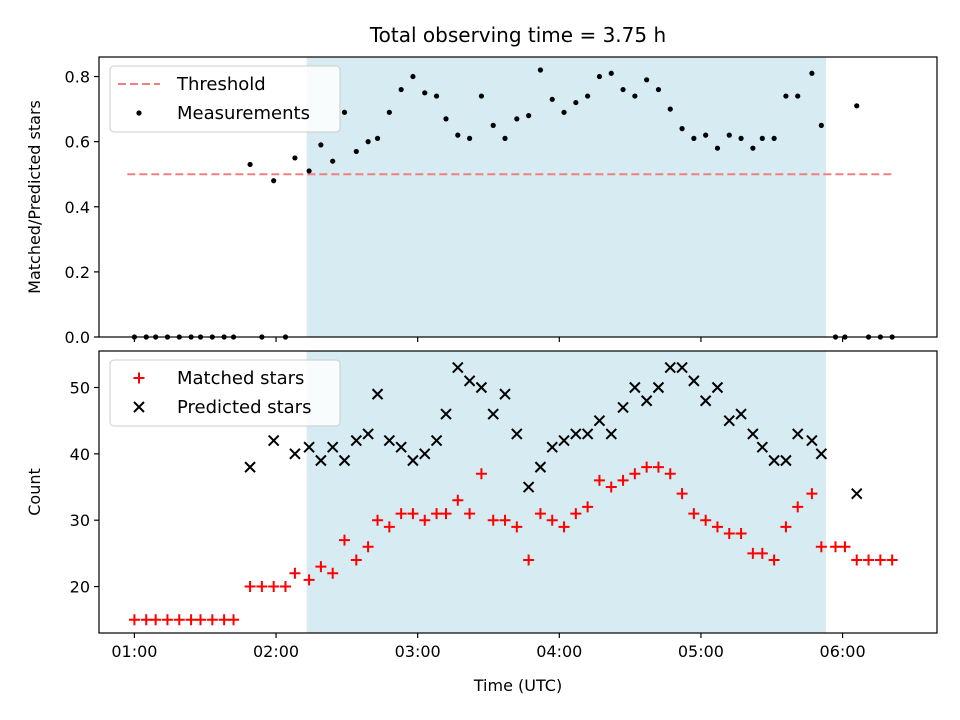  Describe the element at coordinates (77, 207) in the screenshot. I see `y-tick-label: 0.4` at that location.